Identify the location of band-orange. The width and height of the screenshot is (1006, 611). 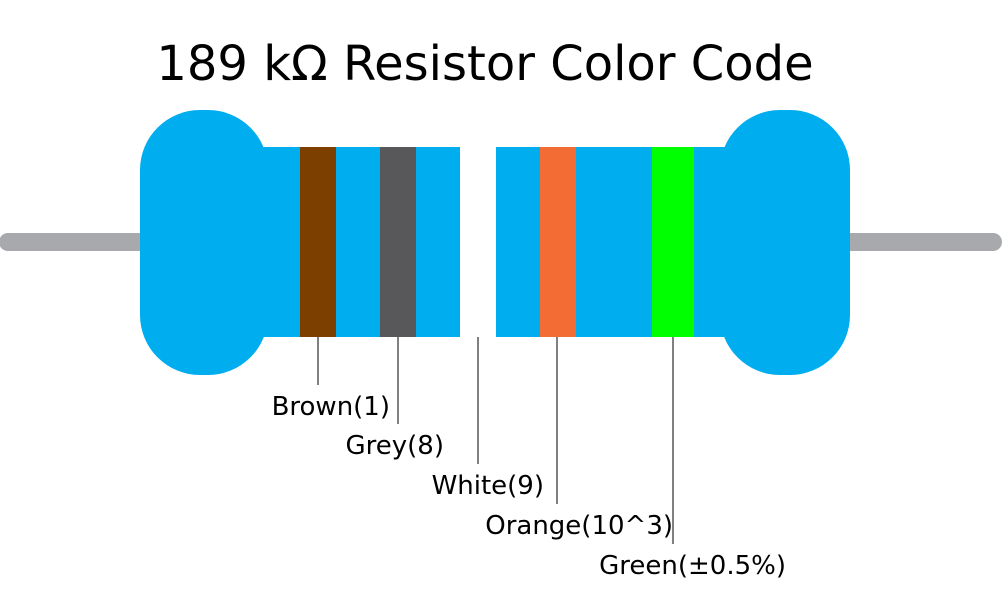
(558, 242).